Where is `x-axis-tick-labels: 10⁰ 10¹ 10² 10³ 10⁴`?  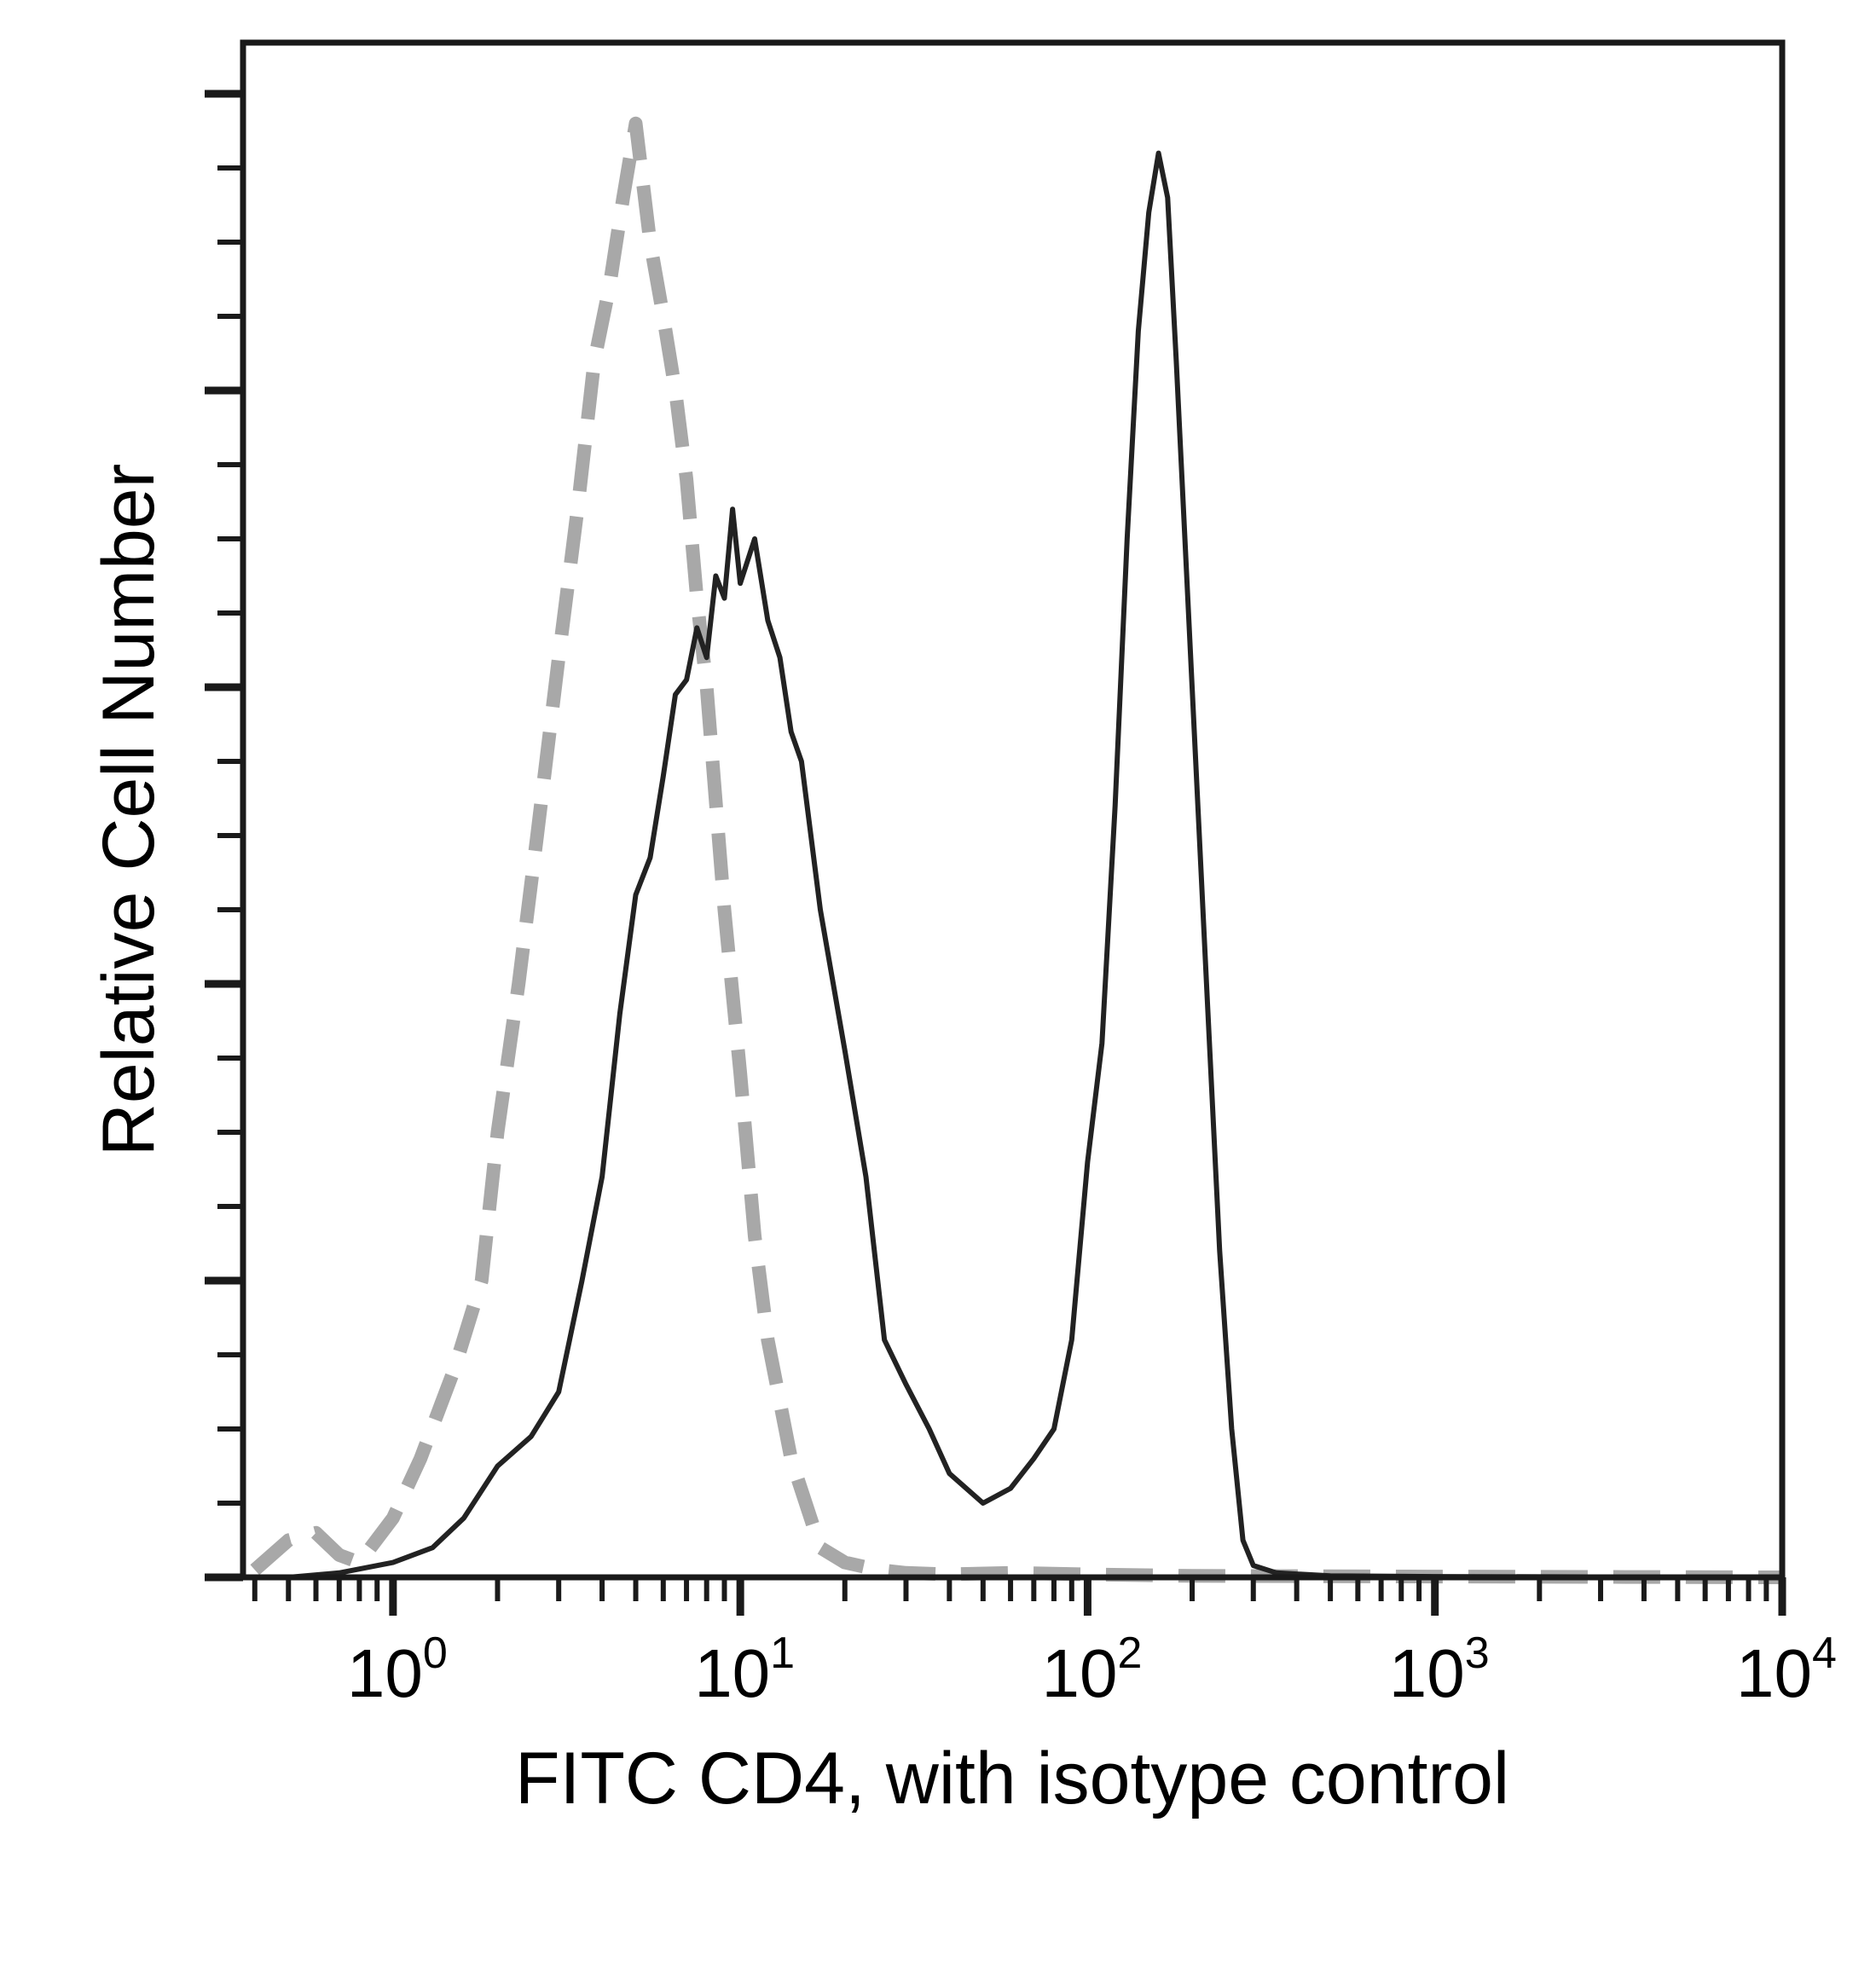
x-axis-tick-labels: 10⁰ 10¹ 10² 10³ 10⁴ is located at coordinates (1092, 1669).